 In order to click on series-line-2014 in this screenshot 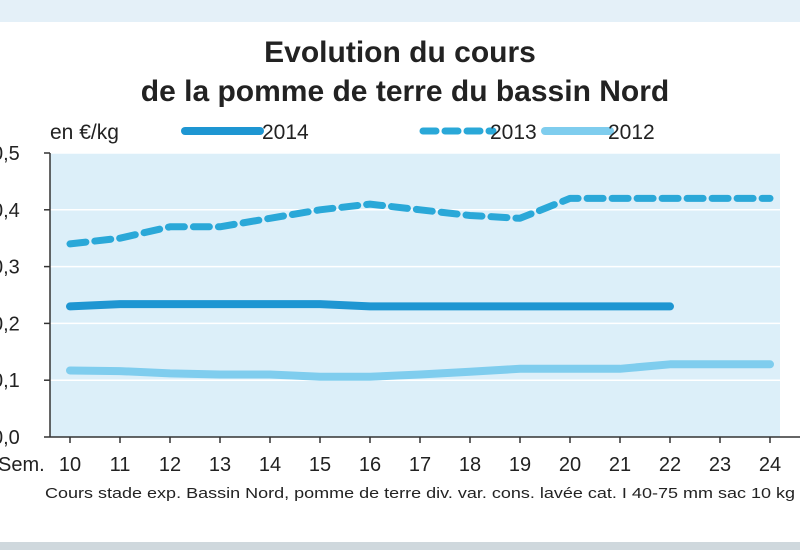, I will do `click(370, 305)`.